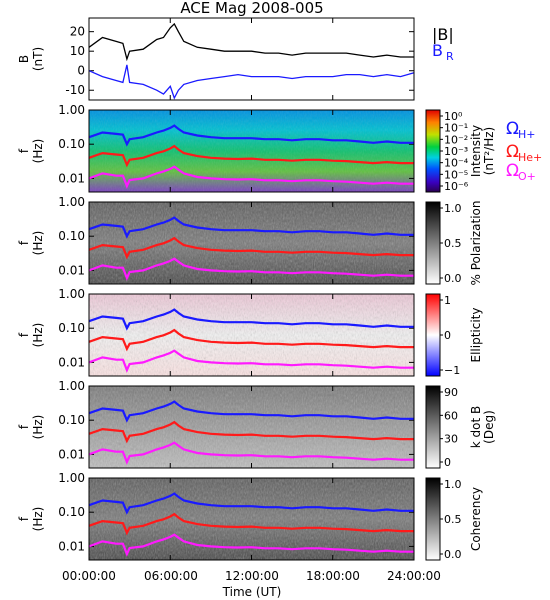  I want to click on legend-b-r: B, so click(437, 50).